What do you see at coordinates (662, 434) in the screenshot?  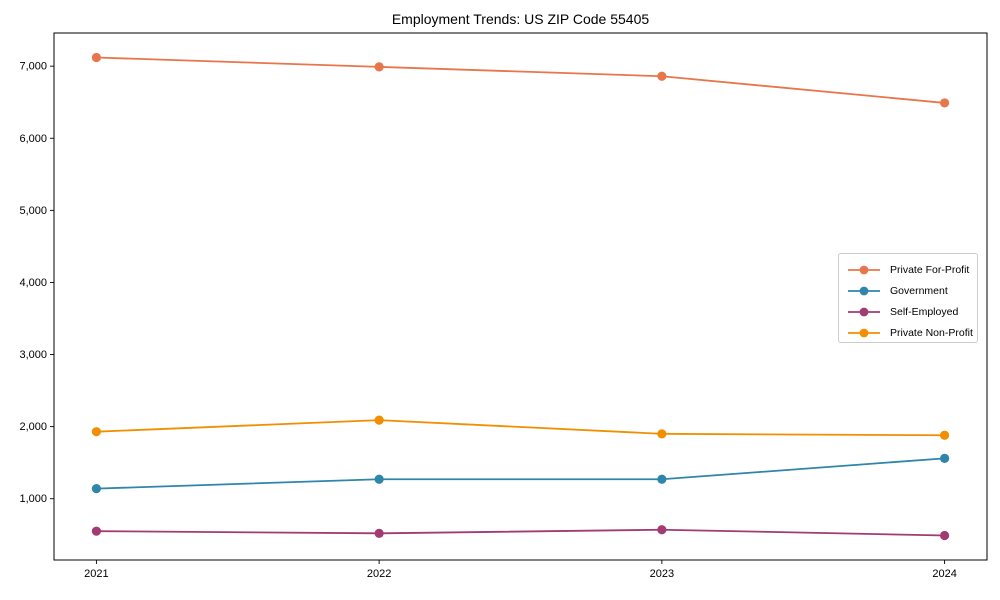 I see `data-point-private-non-profit-2023` at bounding box center [662, 434].